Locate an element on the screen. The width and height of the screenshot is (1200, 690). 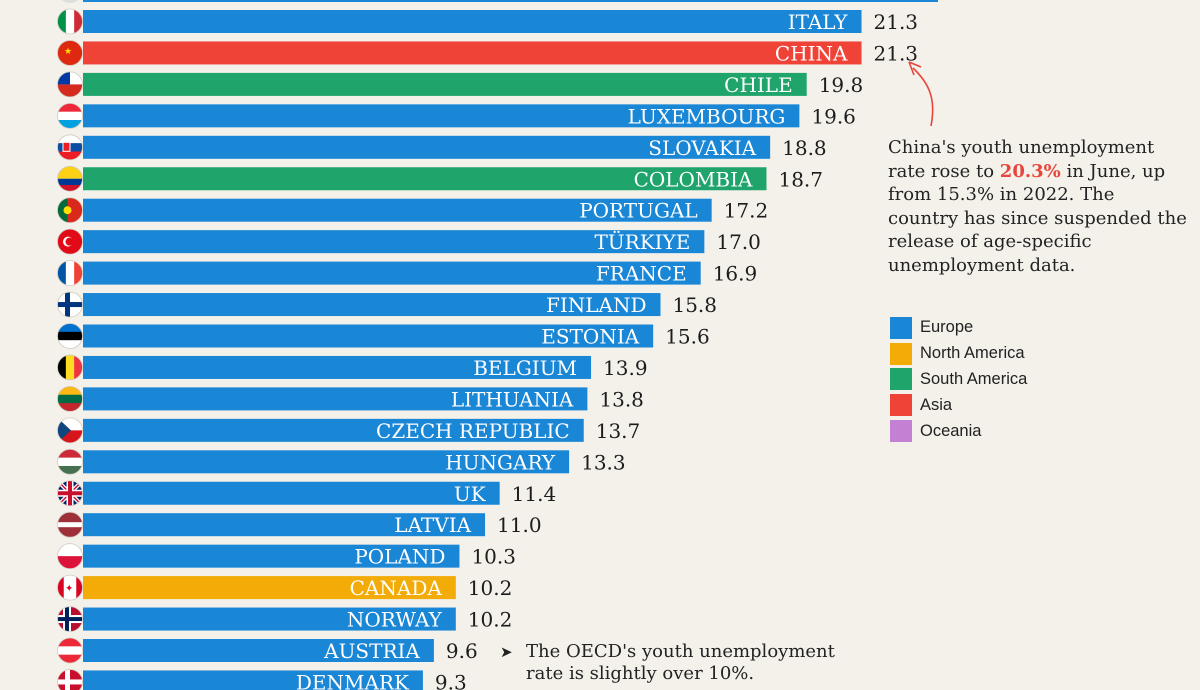
lithuania-flag-icon is located at coordinates (70, 399).